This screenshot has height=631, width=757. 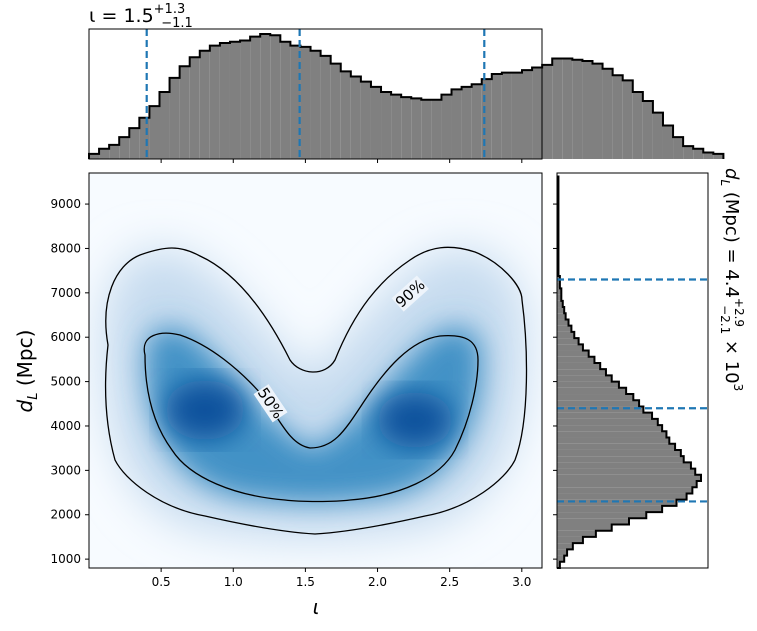 I want to click on right-histogram, so click(x=629, y=372).